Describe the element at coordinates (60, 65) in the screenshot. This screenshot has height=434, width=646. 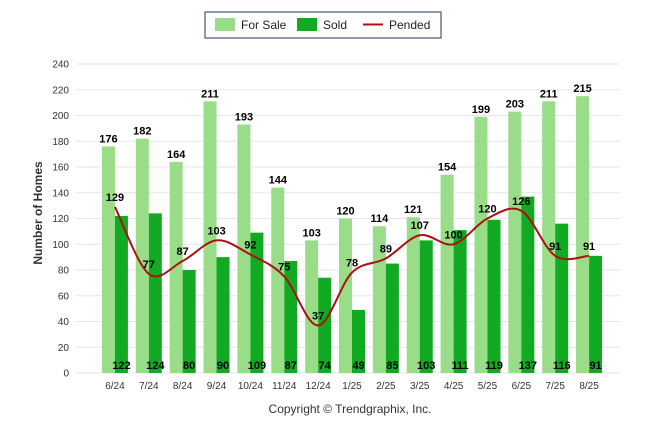
I see `y-tick-label: 240` at that location.